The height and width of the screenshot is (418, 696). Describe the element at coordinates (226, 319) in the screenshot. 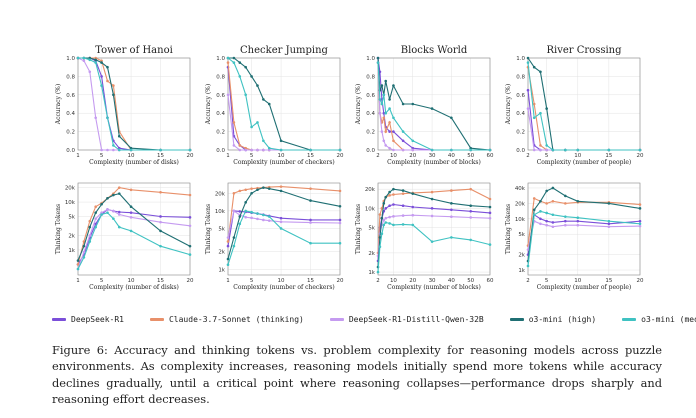

I see `legend-item-claude: Claude-3.7-Sonnet (thinking)` at that location.